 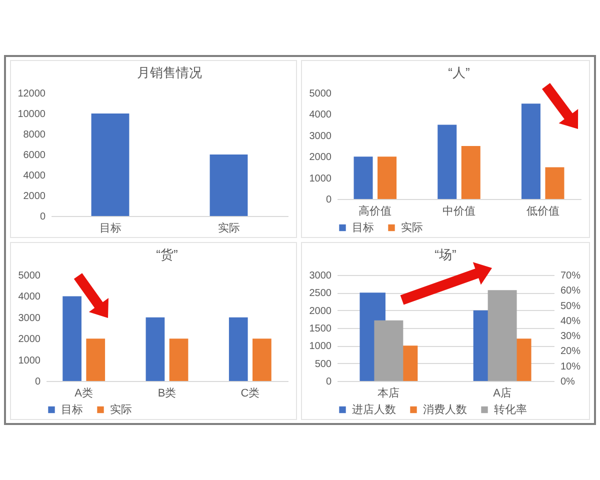 I want to click on x-tick-label: A店, so click(x=502, y=393).